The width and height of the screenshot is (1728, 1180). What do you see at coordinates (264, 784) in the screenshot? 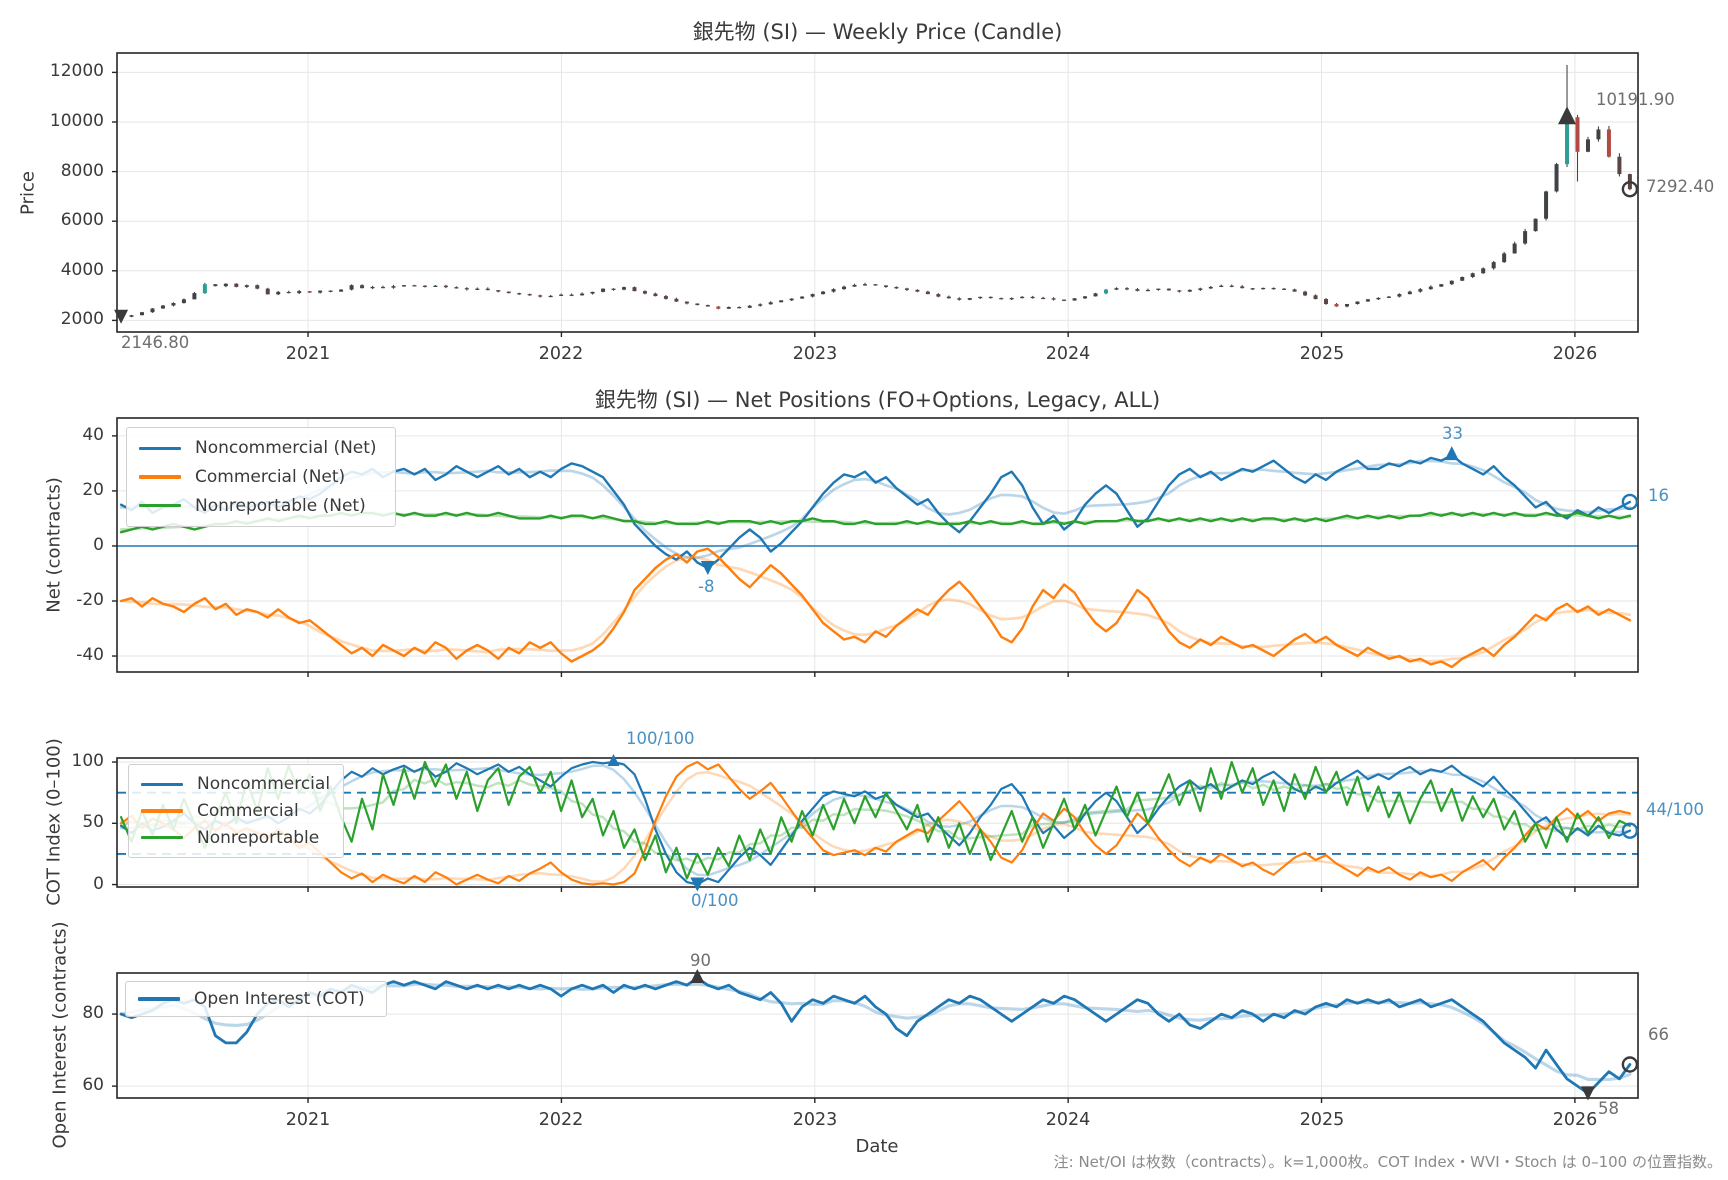
I see `legend-label: Noncommercial` at bounding box center [264, 784].